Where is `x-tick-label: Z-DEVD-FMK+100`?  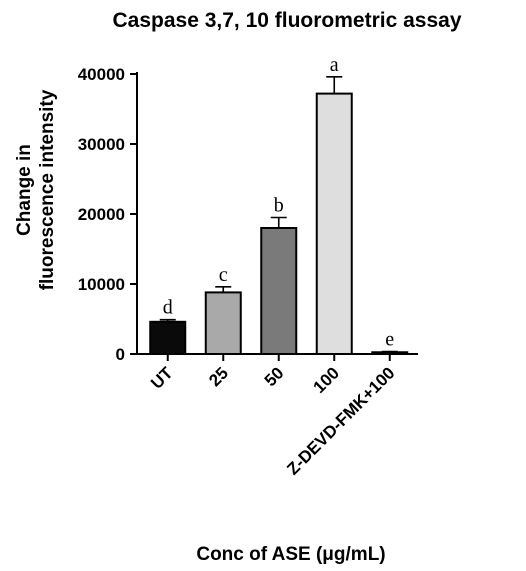
x-tick-label: Z-DEVD-FMK+100 is located at coordinates (340, 420).